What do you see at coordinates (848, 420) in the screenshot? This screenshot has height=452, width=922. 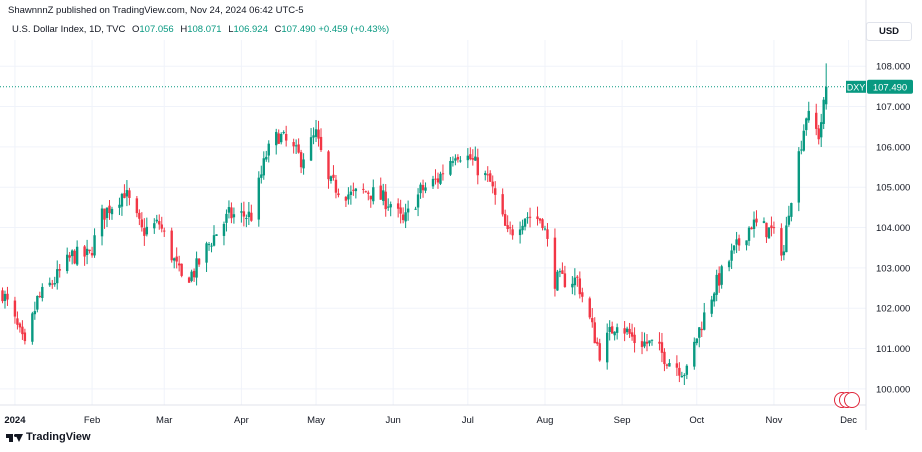 I see `x-tick-label: Dec` at bounding box center [848, 420].